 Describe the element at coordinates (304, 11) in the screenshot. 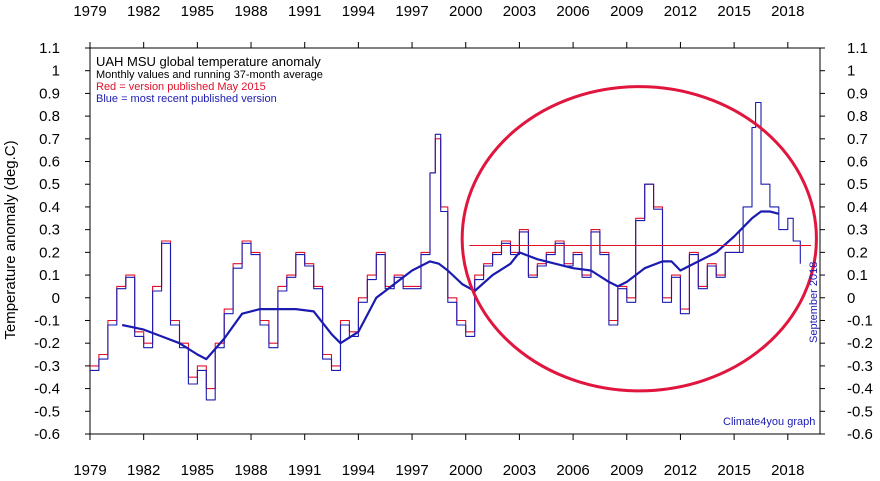

I see `x-tick-label-top: 1991` at that location.